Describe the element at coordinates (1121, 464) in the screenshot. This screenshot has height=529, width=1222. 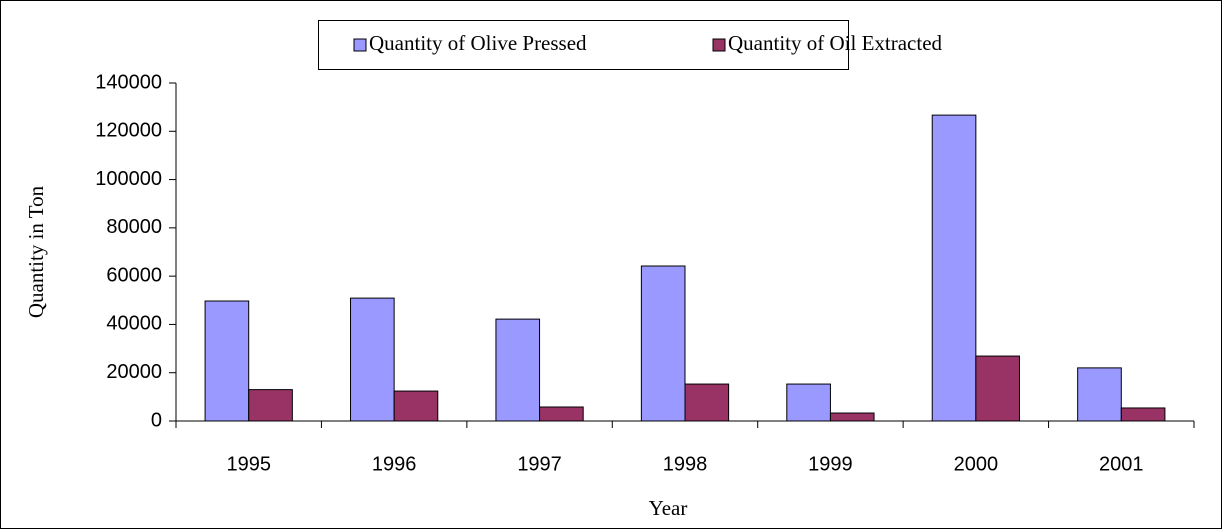
I see `x-tick-label: 2001` at that location.